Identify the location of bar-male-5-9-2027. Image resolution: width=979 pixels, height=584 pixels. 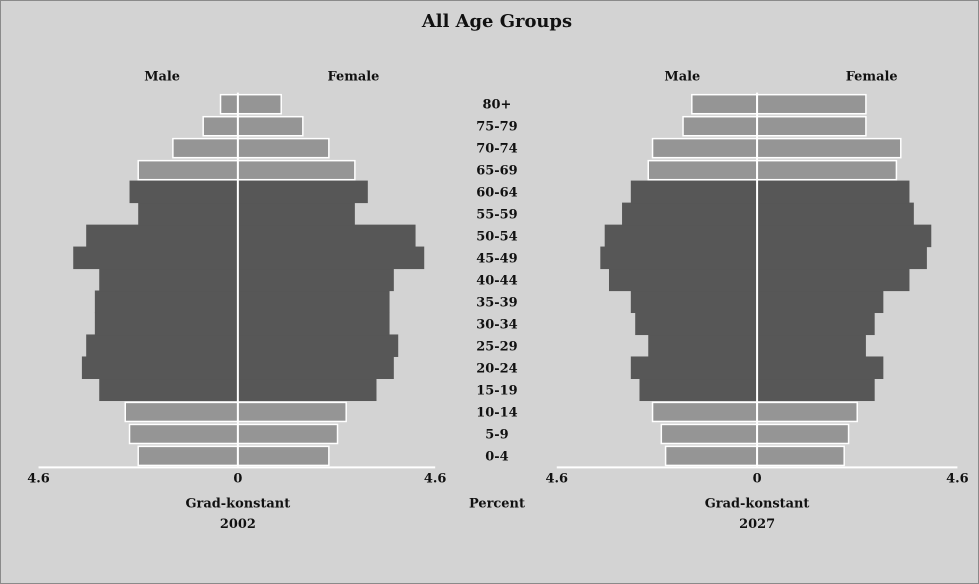
(709, 434).